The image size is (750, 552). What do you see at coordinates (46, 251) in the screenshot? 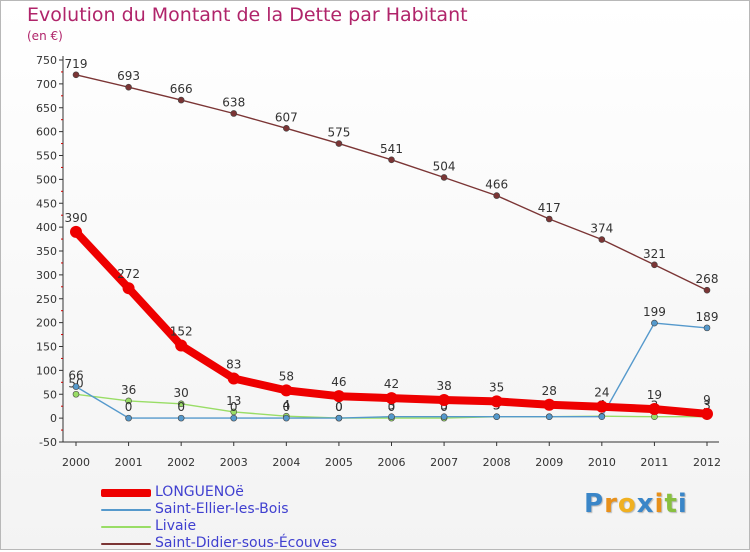
I see `y-tick-label: 350` at bounding box center [46, 251].